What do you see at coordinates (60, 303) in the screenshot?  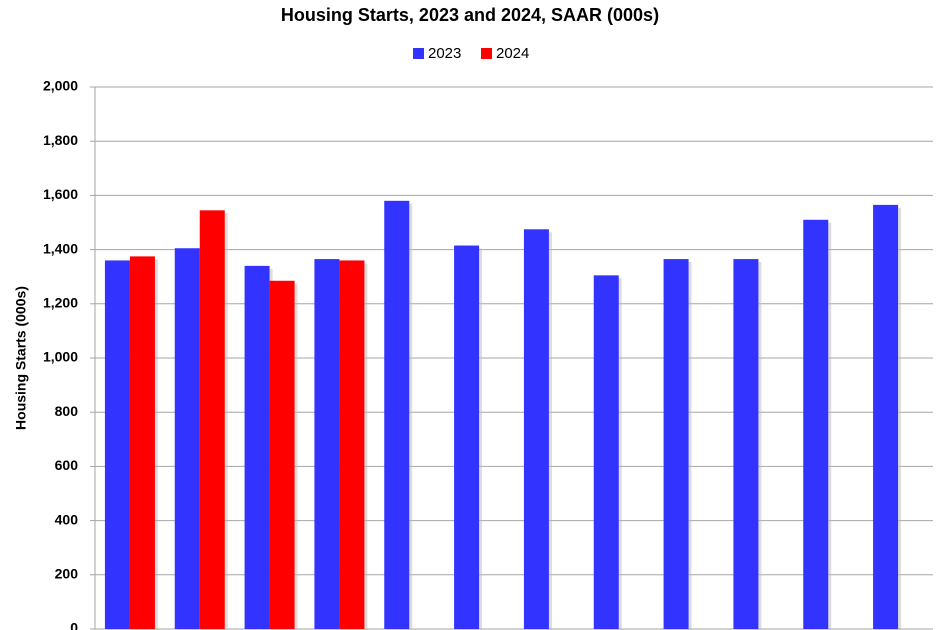 I see `y-tick-label: 1,200` at bounding box center [60, 303].